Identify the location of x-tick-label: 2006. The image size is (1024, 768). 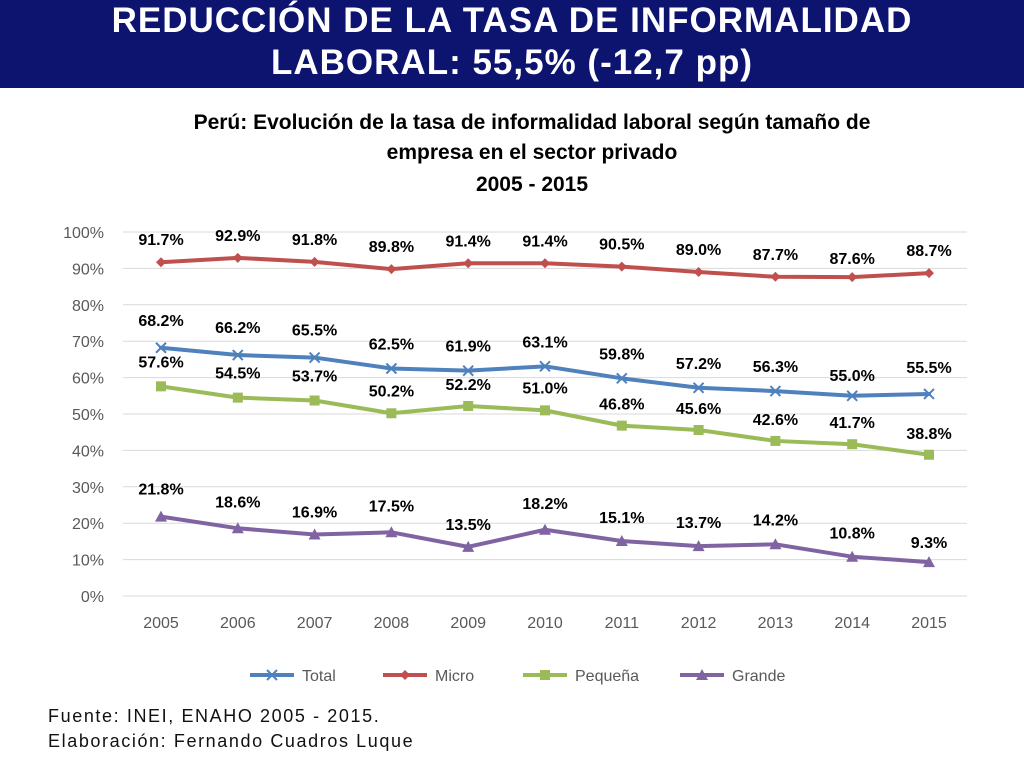
(238, 623).